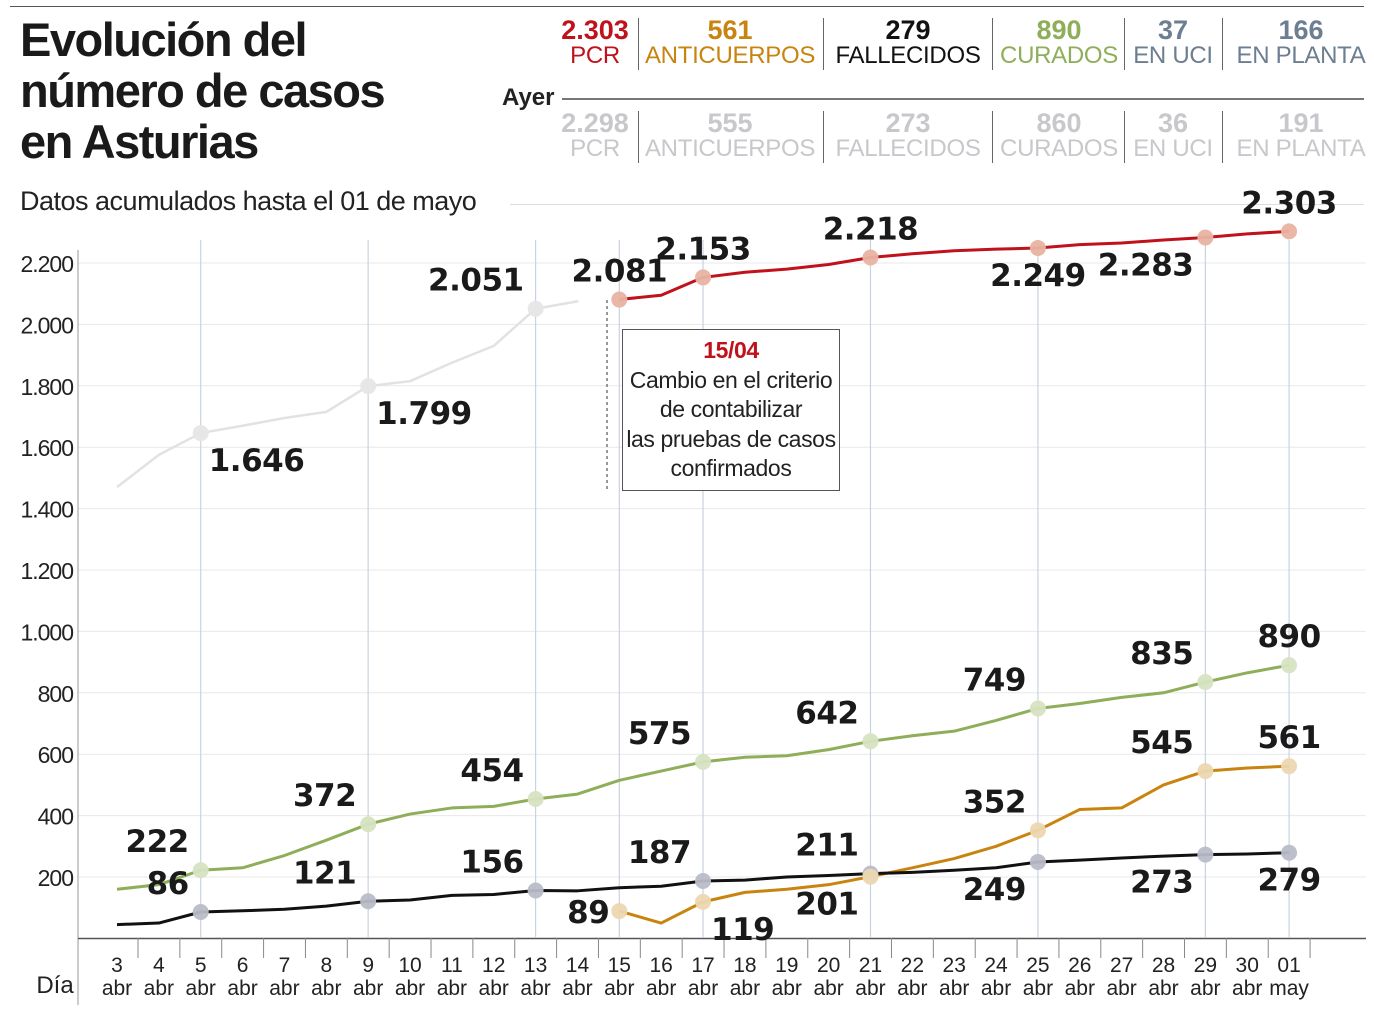  I want to click on y-tick-label: 2.200, so click(46, 264).